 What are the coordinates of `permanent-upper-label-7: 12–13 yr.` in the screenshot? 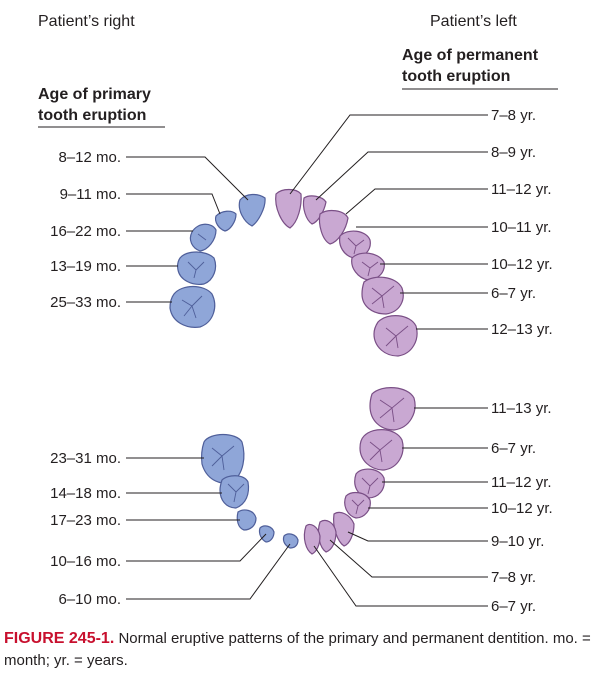 It's located at (522, 329).